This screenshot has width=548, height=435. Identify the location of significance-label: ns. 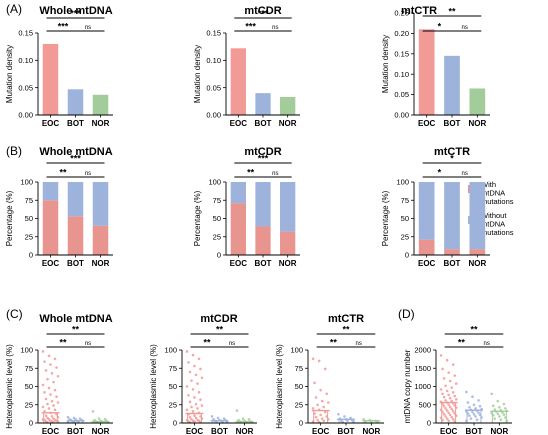
(358, 344).